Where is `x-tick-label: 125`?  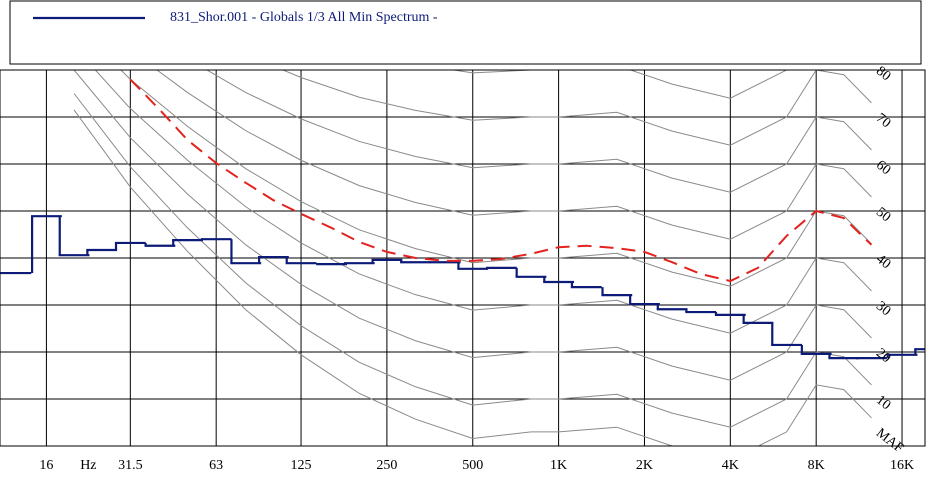
x-tick-label: 125 is located at coordinates (301, 465).